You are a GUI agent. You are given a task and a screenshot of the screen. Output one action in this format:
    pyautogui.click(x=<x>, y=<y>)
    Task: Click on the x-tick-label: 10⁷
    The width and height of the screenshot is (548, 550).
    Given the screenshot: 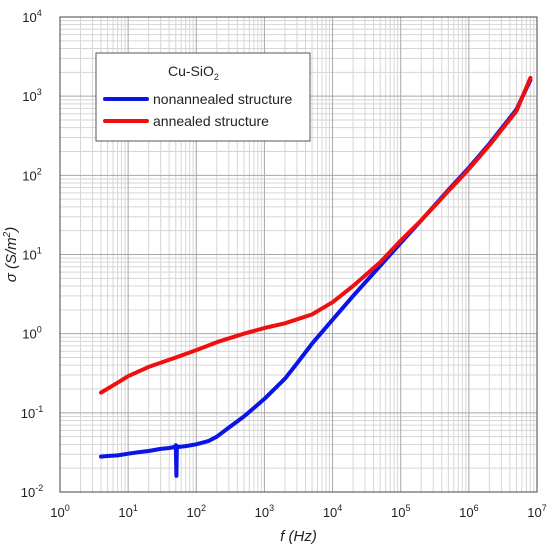 What is the action you would take?
    pyautogui.click(x=536, y=511)
    